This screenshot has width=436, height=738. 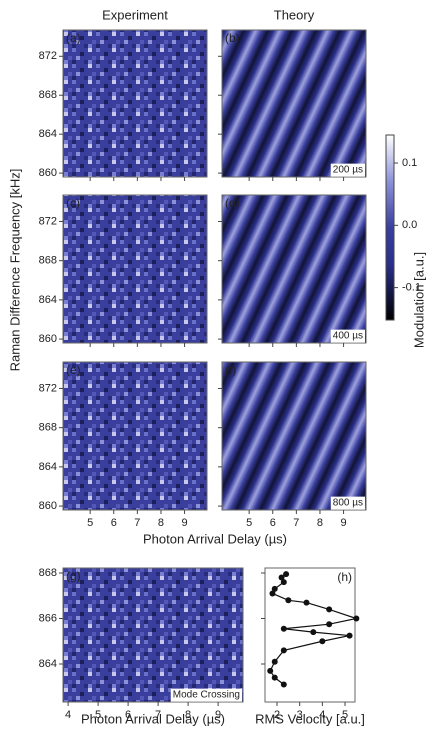 What do you see at coordinates (73, 203) in the screenshot?
I see `panel-label: (c)` at bounding box center [73, 203].